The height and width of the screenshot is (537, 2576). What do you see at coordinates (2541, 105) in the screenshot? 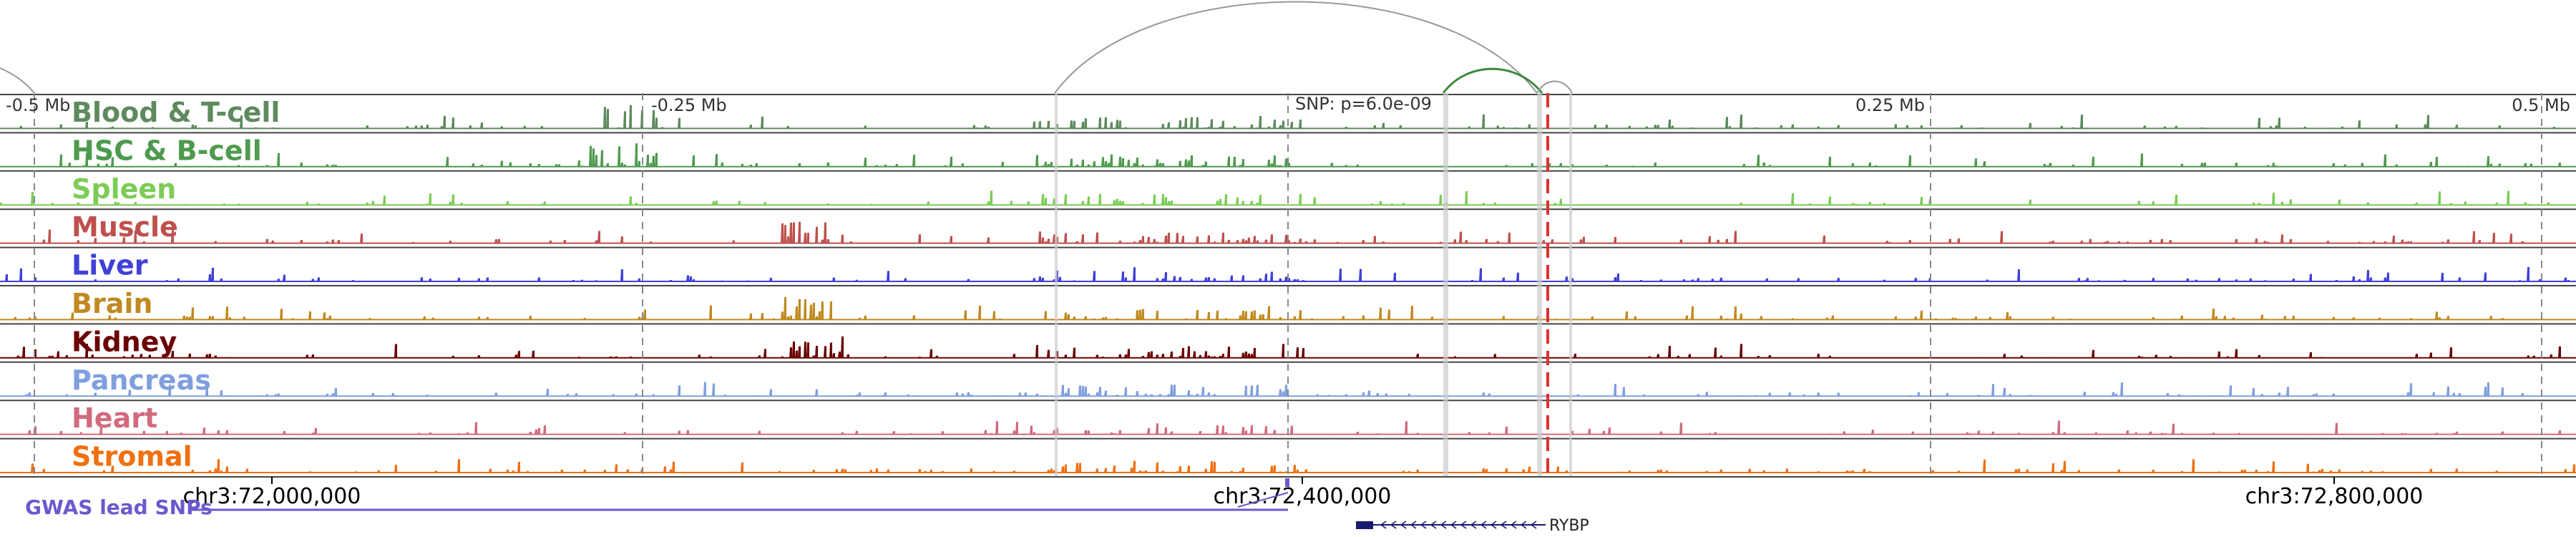
I see `scale-label-0.5: 0.5 Mb` at bounding box center [2541, 105].